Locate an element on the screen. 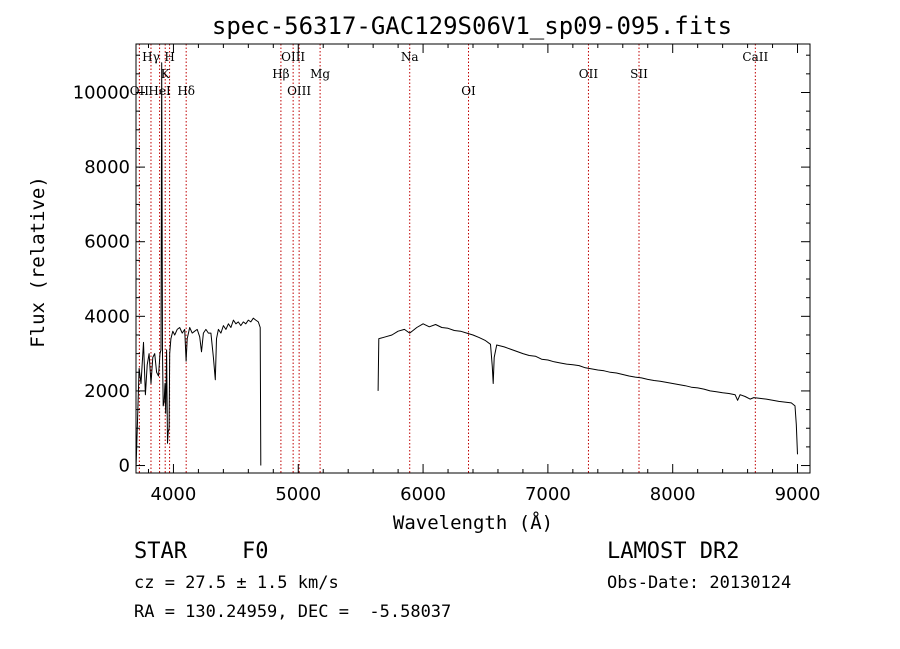 This screenshot has height=649, width=900. spectral-line-label: H is located at coordinates (169, 57).